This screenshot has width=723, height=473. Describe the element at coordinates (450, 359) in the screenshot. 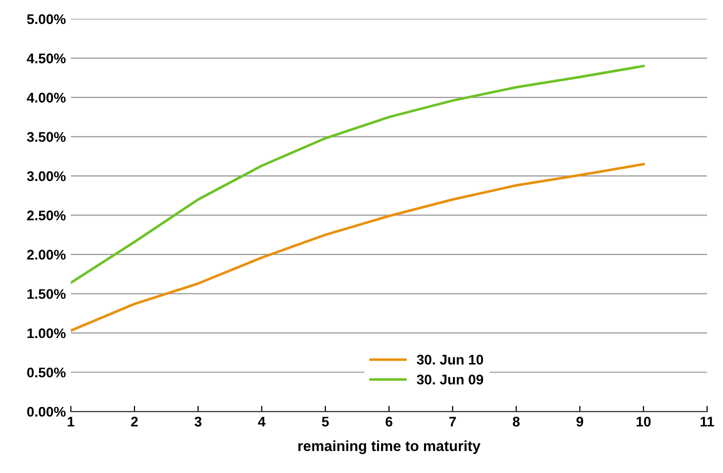

I see `legend-label: 30. Jun 10` at that location.